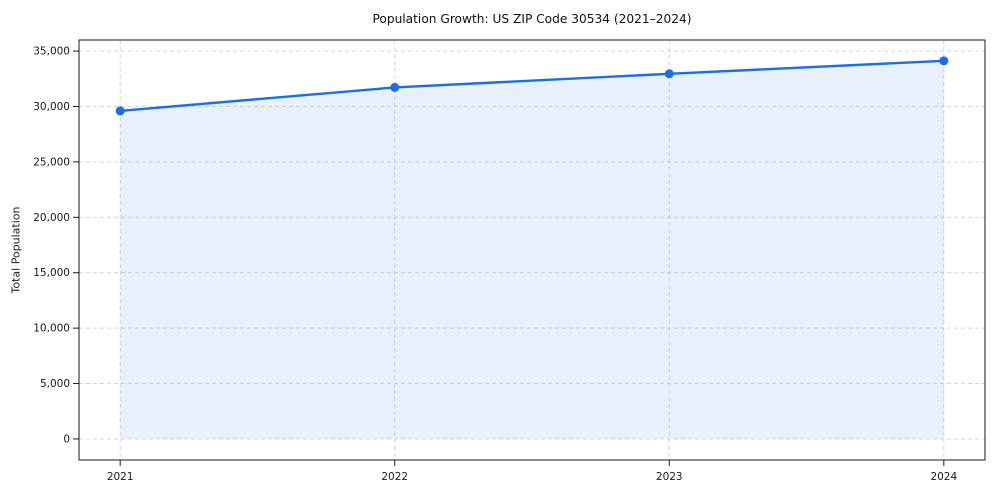 Image resolution: width=1000 pixels, height=500 pixels. What do you see at coordinates (943, 477) in the screenshot?
I see `x-tick-label: 2024` at bounding box center [943, 477].